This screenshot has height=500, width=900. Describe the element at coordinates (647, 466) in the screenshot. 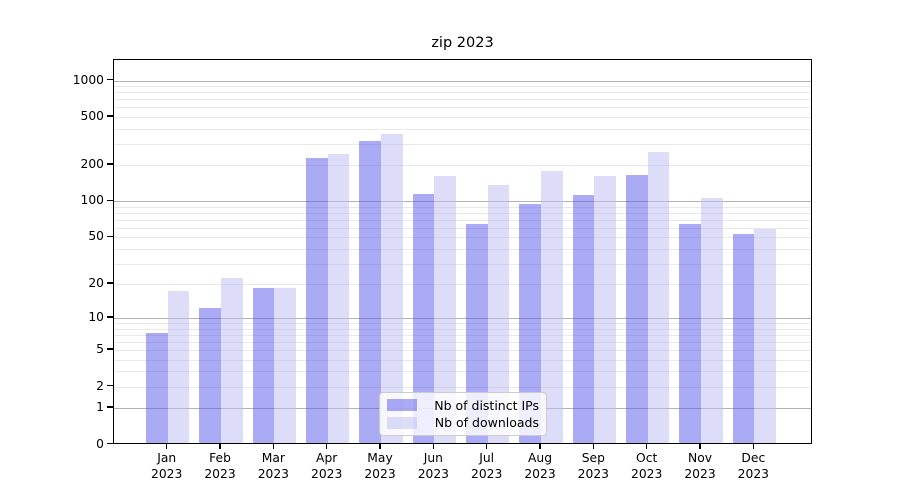

I see `x-tick-label: Oct 2023` at that location.